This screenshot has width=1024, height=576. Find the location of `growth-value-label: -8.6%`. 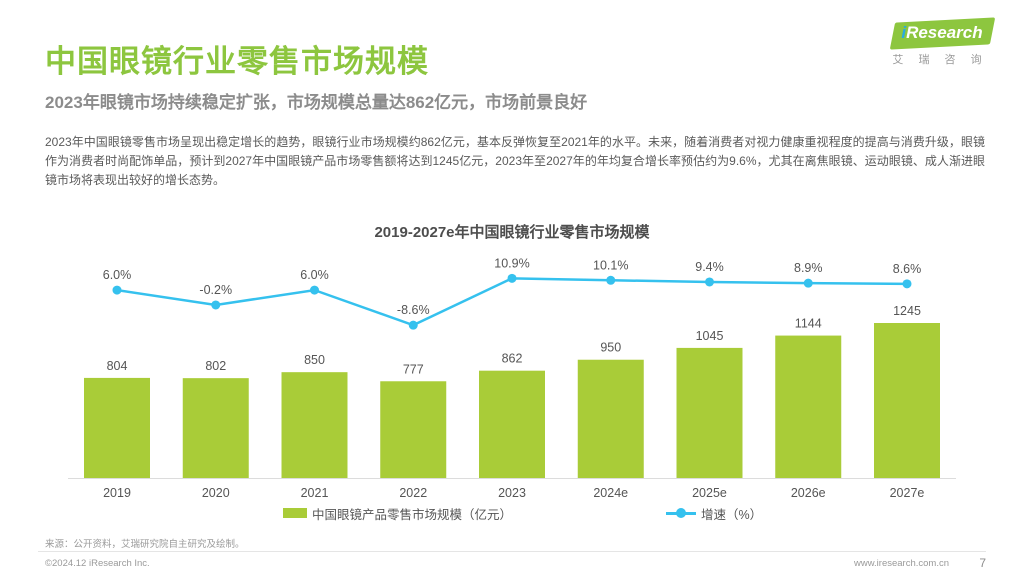

growth-value-label: -8.6% is located at coordinates (413, 310).